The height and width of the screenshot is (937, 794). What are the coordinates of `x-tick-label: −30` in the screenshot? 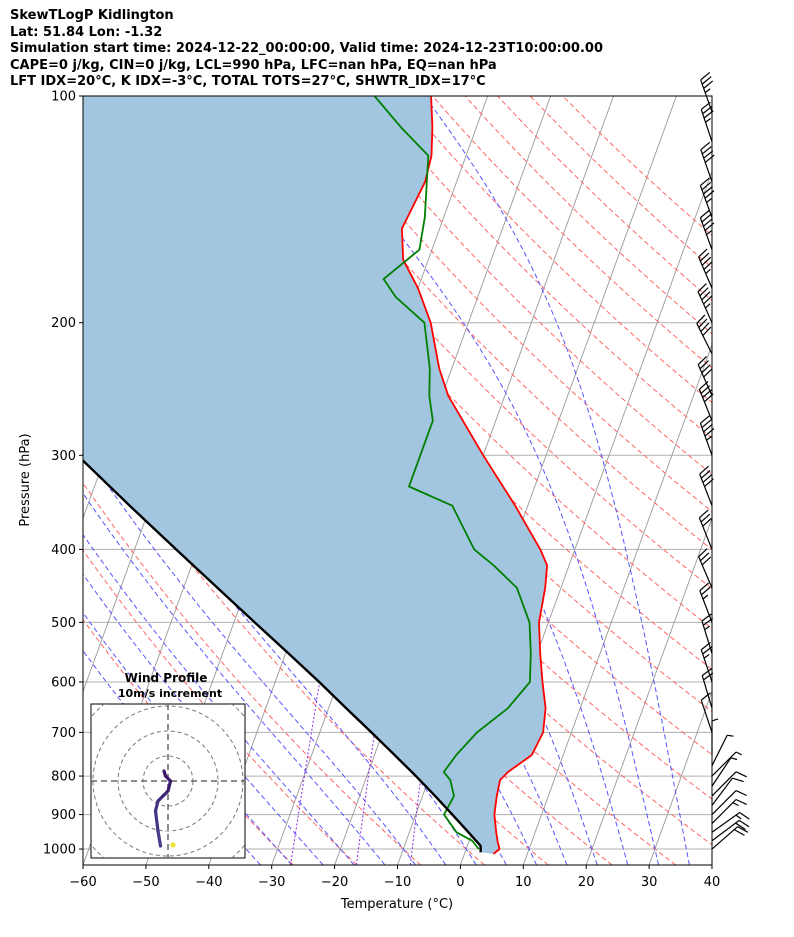 It's located at (271, 882).